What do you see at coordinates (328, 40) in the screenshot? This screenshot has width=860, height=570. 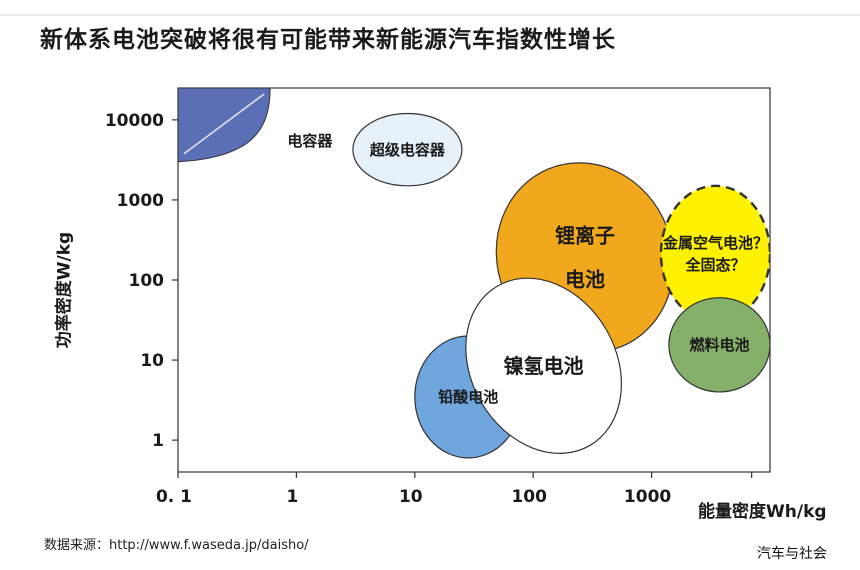 I see `page-title: 新体系电池突破将很有可能带来新能源汽车指数性增长` at bounding box center [328, 40].